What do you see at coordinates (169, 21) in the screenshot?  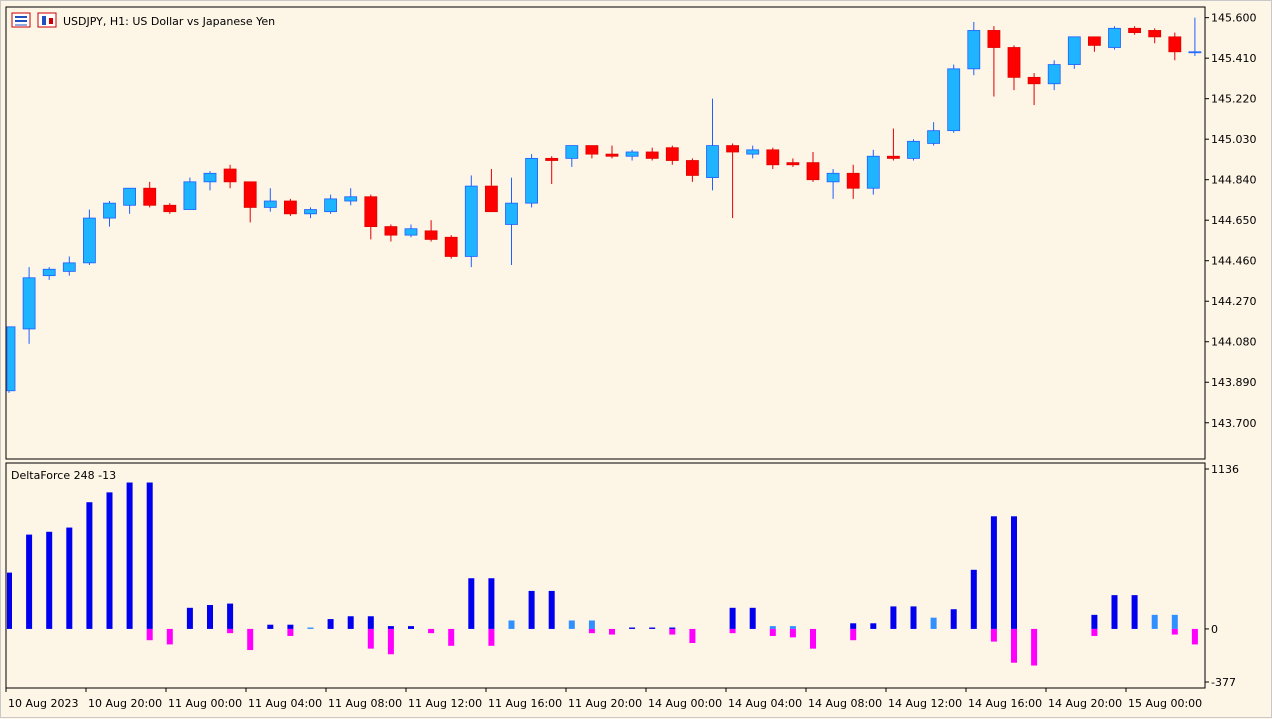 I see `chart-title: USDJPY, H1: US Dollar vs Japanese Yen` at bounding box center [169, 21].